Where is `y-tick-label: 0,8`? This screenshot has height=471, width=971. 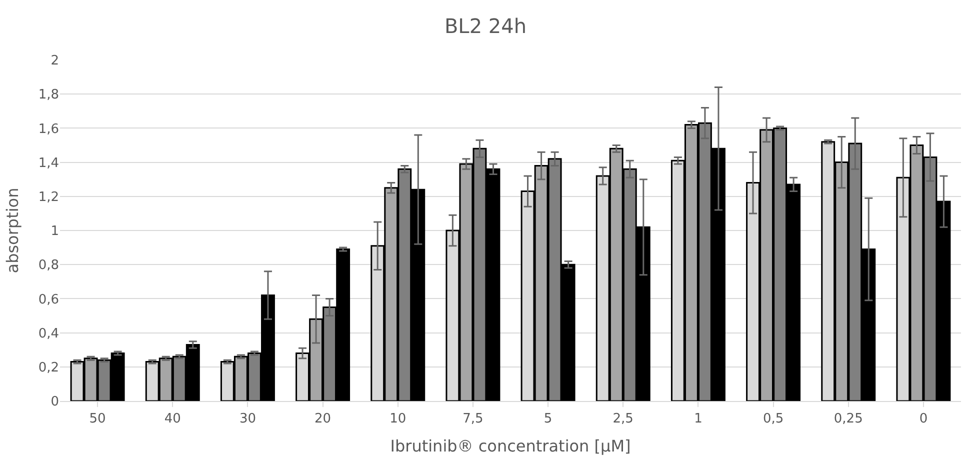
y-tick-label: 0,8 is located at coordinates (48, 266).